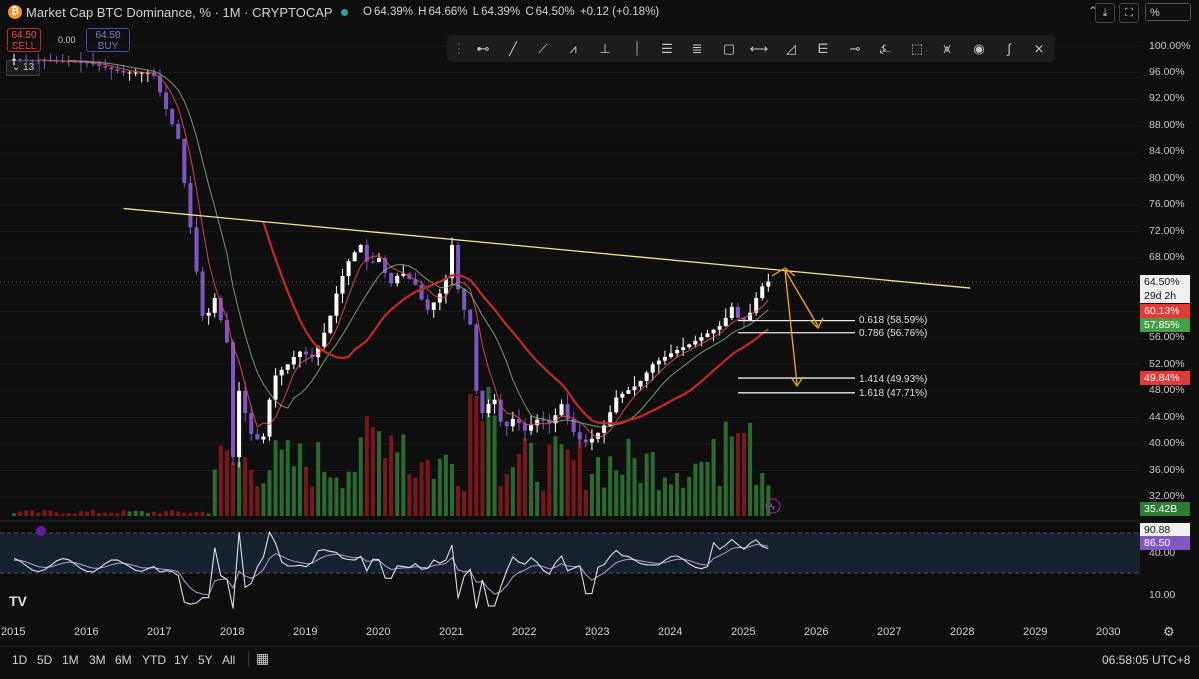 Image resolution: width=1199 pixels, height=679 pixels. I want to click on measure-icon: ⟷, so click(759, 48).